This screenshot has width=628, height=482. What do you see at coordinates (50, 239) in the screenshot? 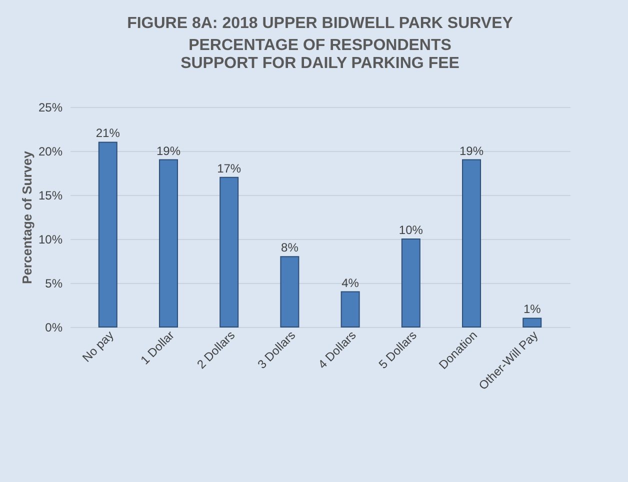
I see `y-tick-label: 10%` at bounding box center [50, 239].